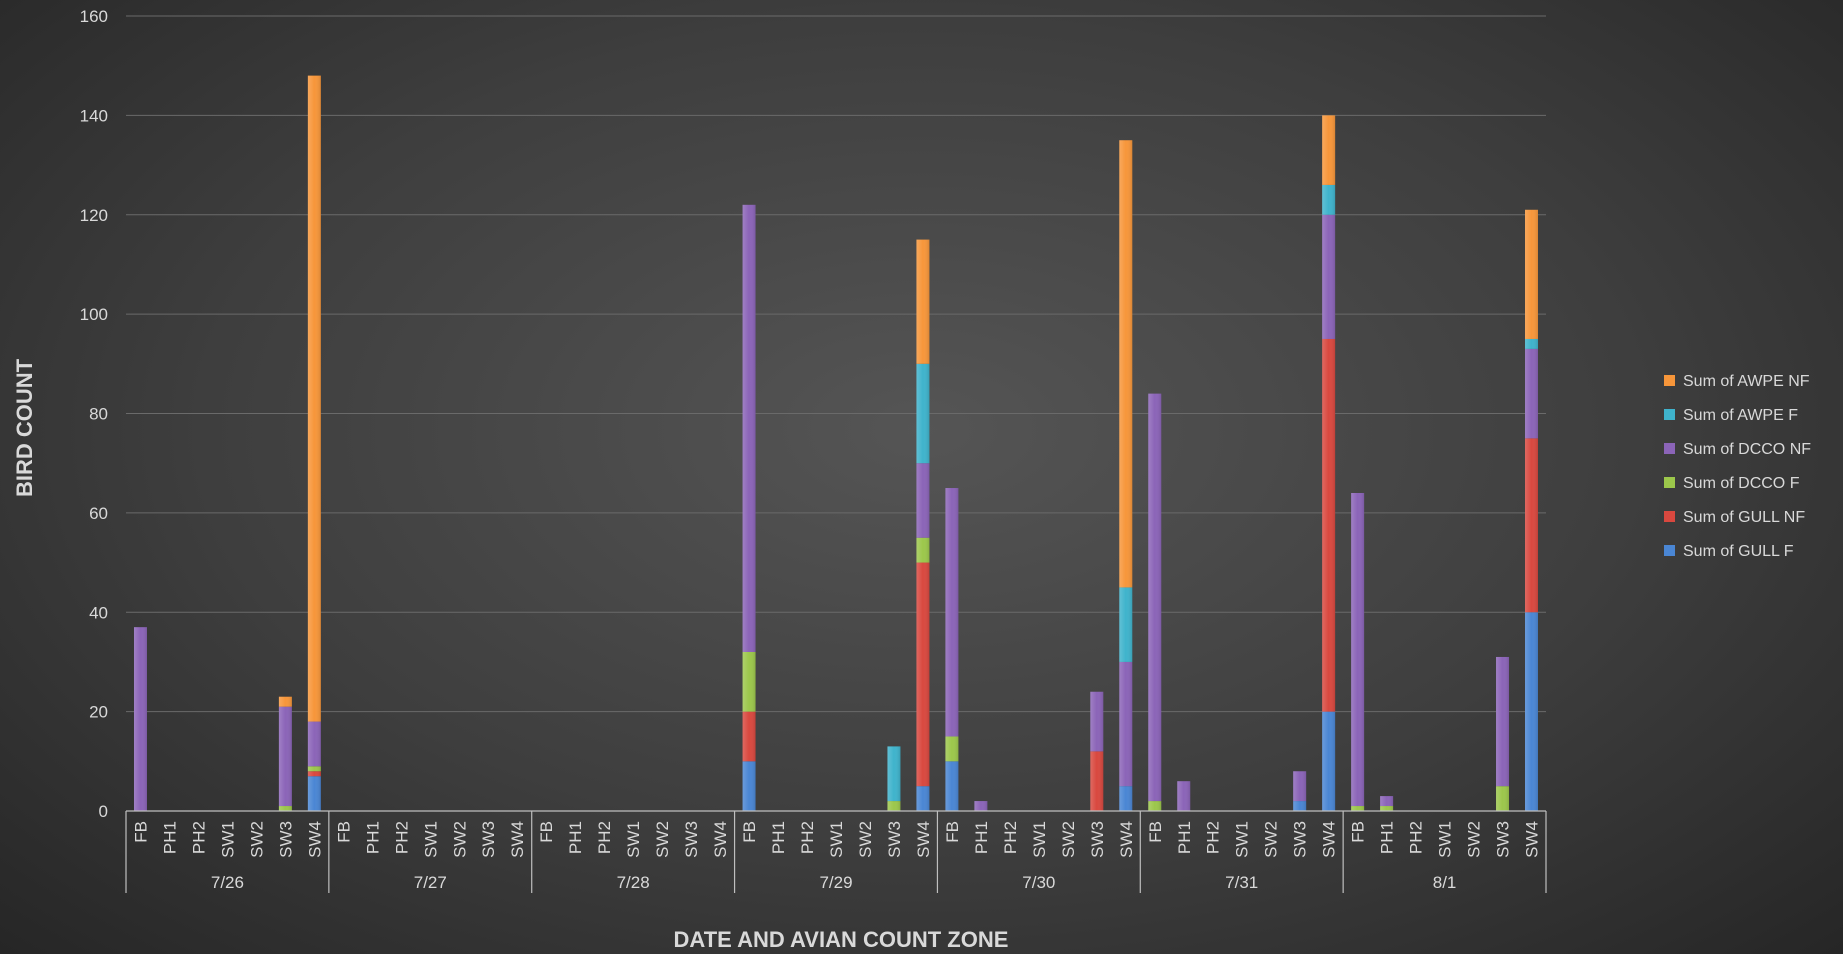 The image size is (1843, 954). I want to click on x-date-label: 7/30, so click(1038, 882).